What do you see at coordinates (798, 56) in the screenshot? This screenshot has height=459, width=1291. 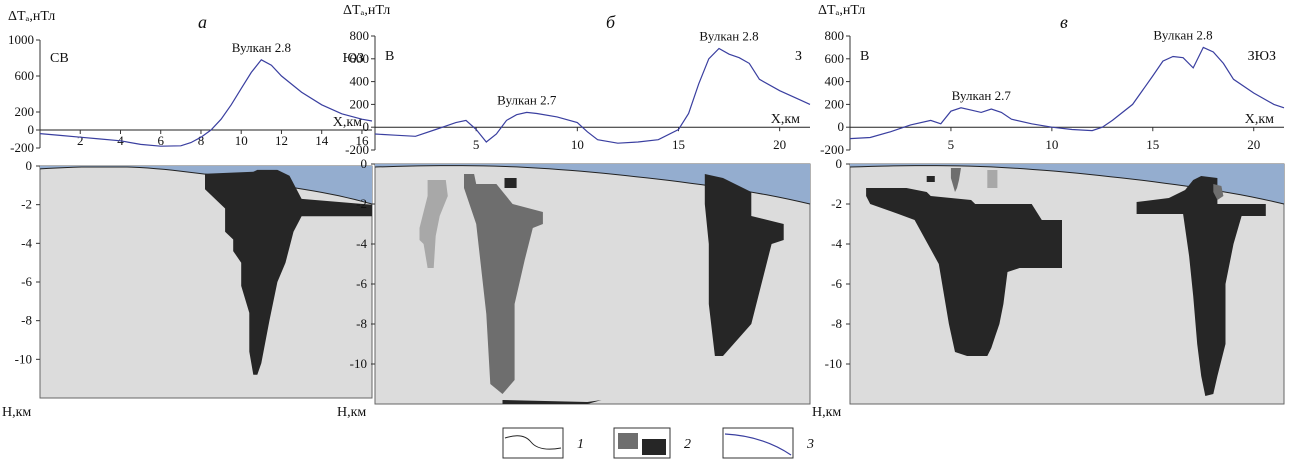 I see `direction-right: З` at bounding box center [798, 56].